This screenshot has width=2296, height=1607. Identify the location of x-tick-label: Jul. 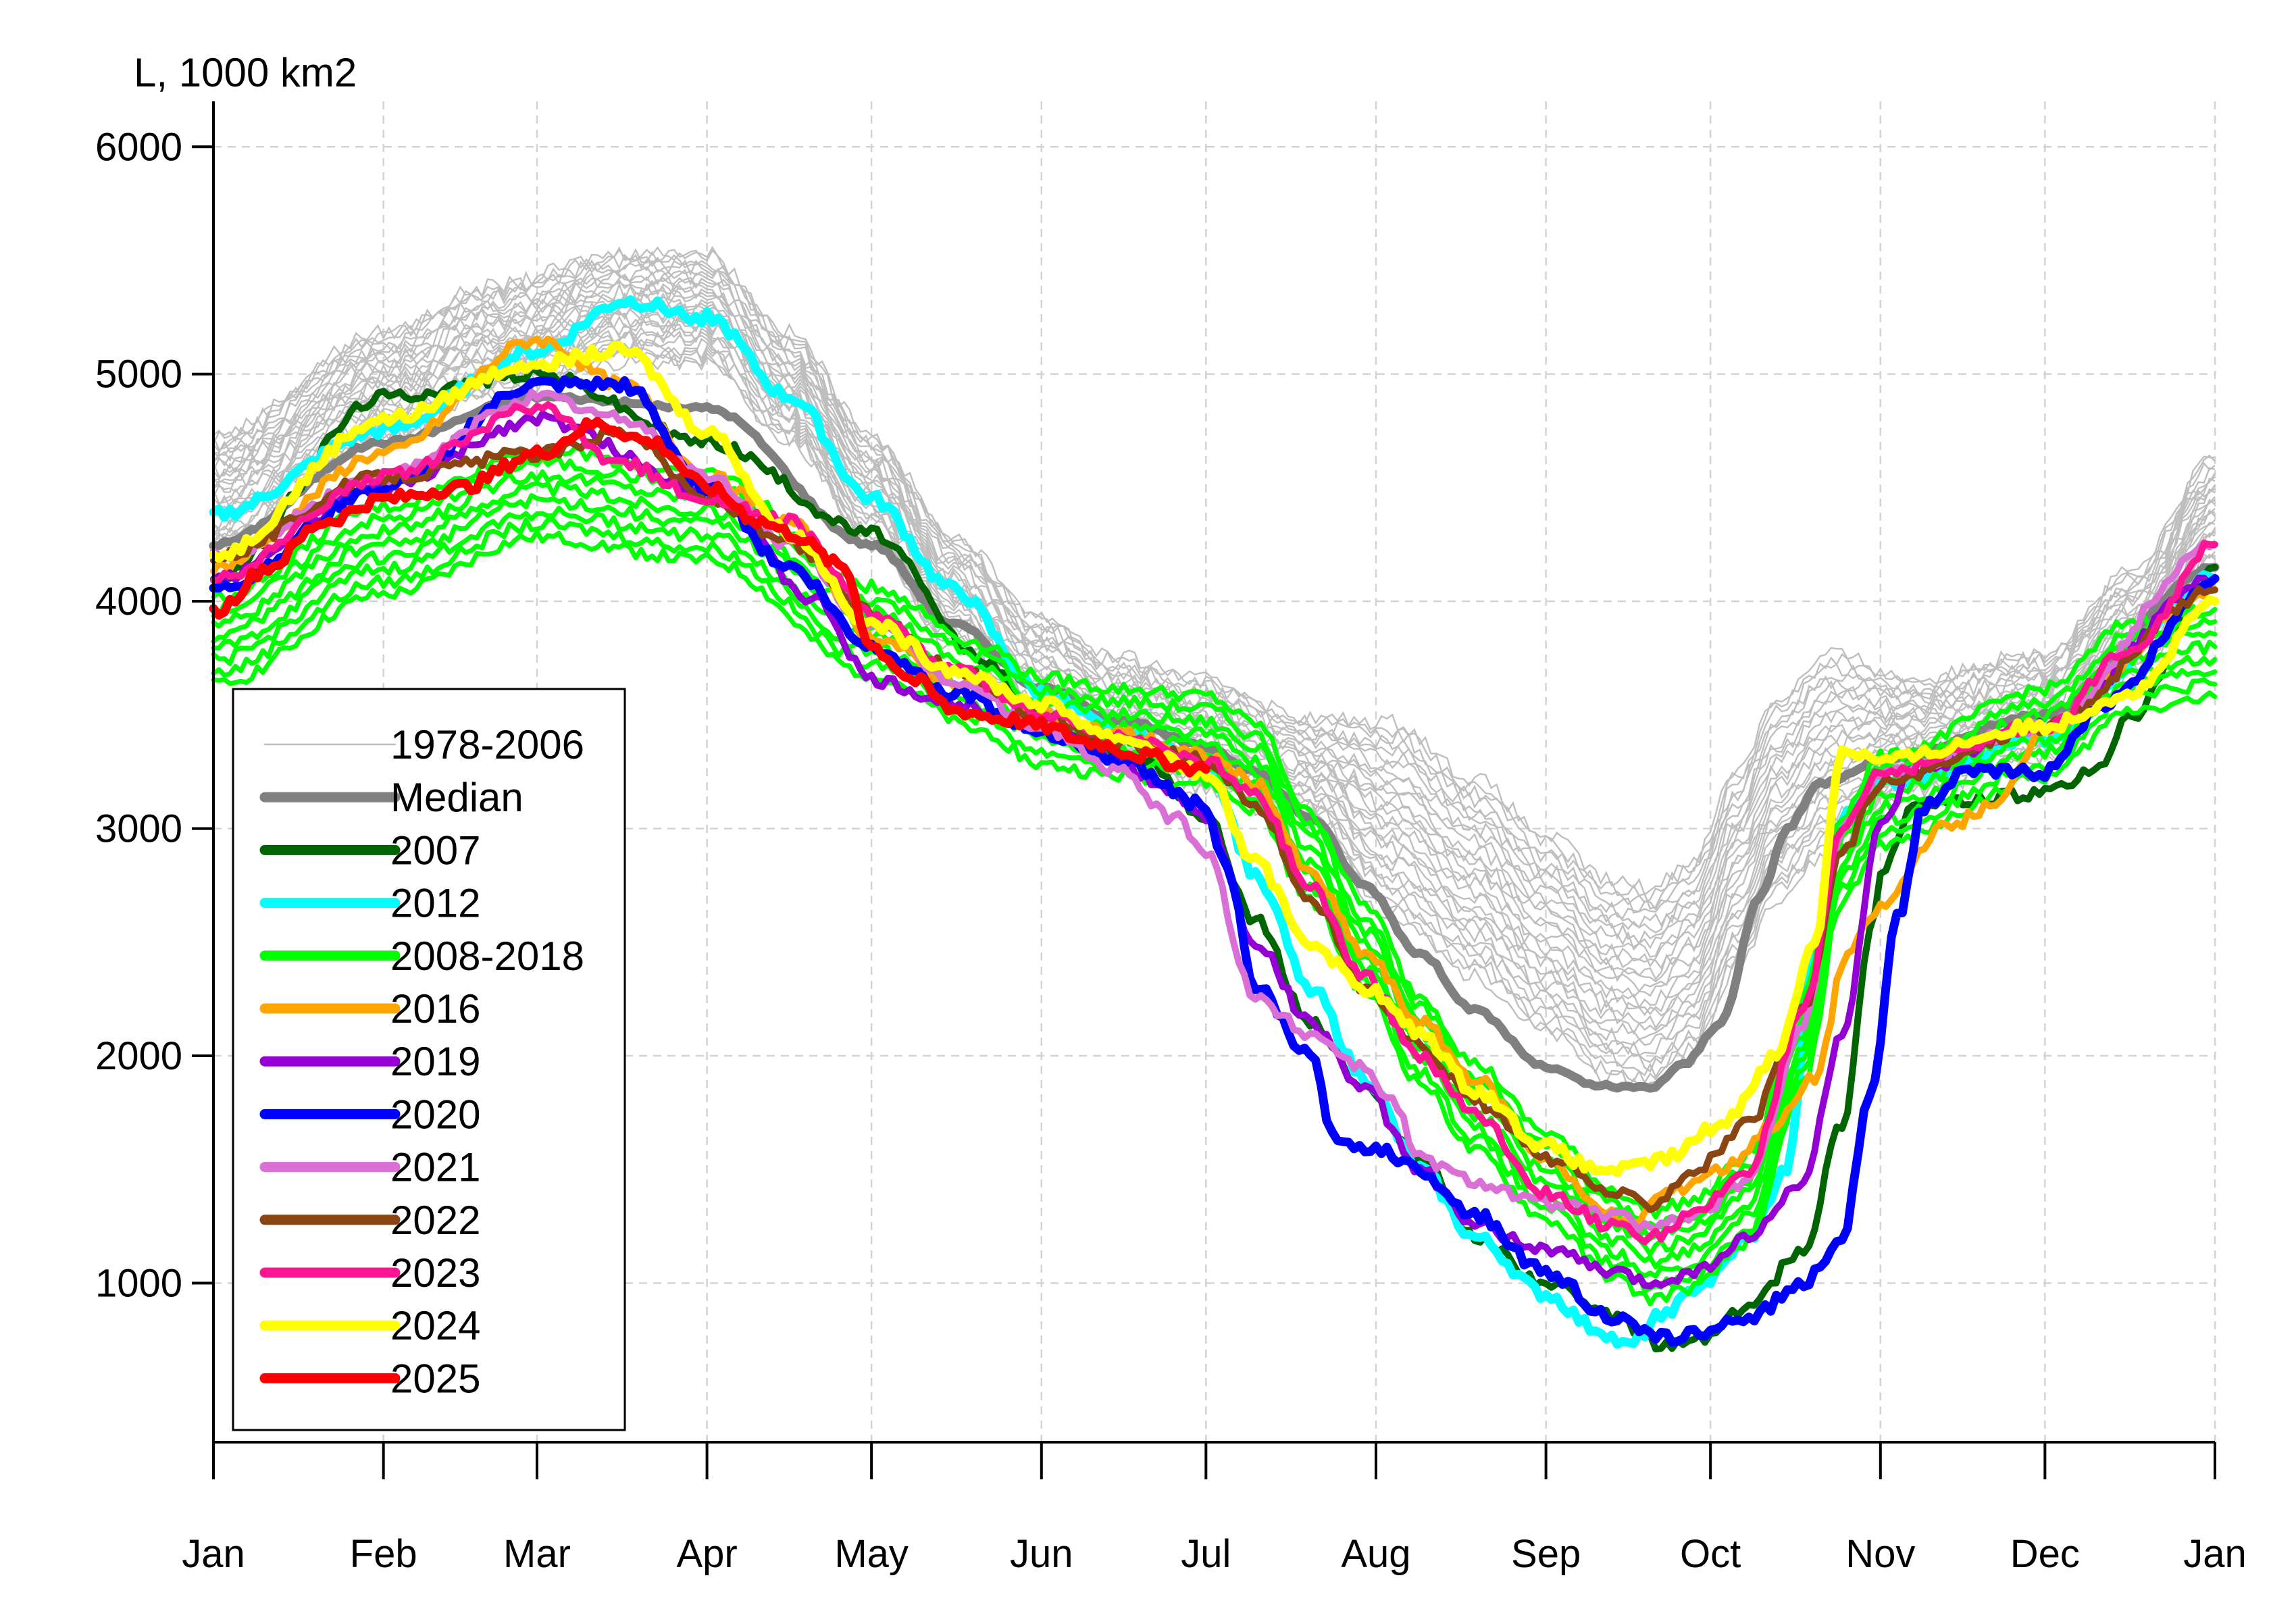
(1206, 1554).